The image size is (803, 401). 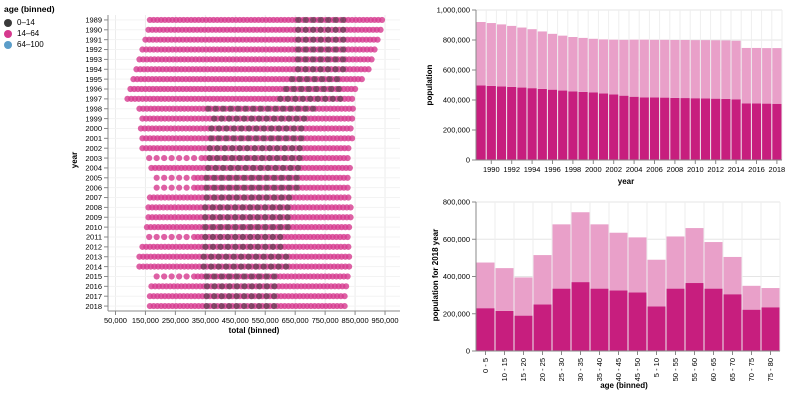 I want to click on scatter-x-tick-label: 350,000, so click(x=205, y=320).